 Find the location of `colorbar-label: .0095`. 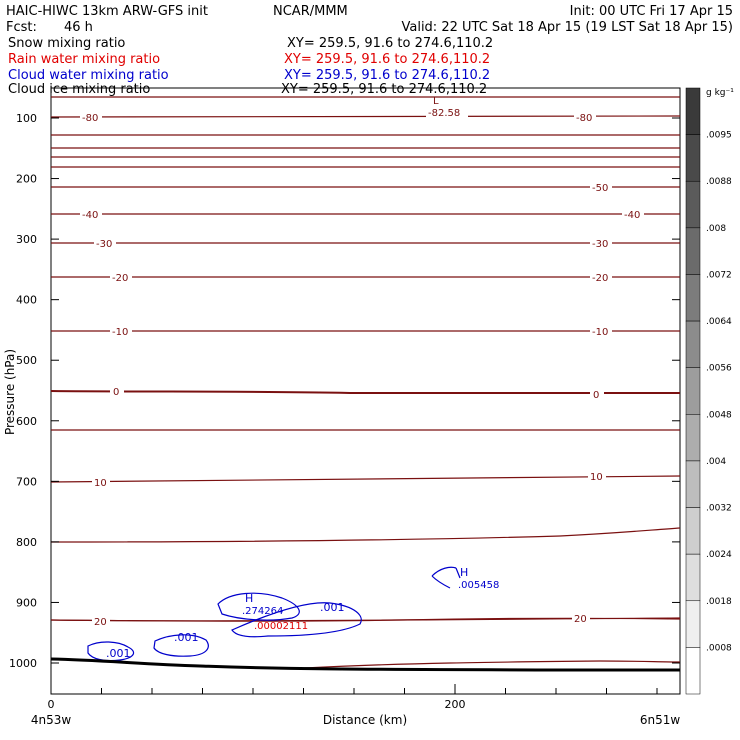

colorbar-label: .0095 is located at coordinates (719, 136).